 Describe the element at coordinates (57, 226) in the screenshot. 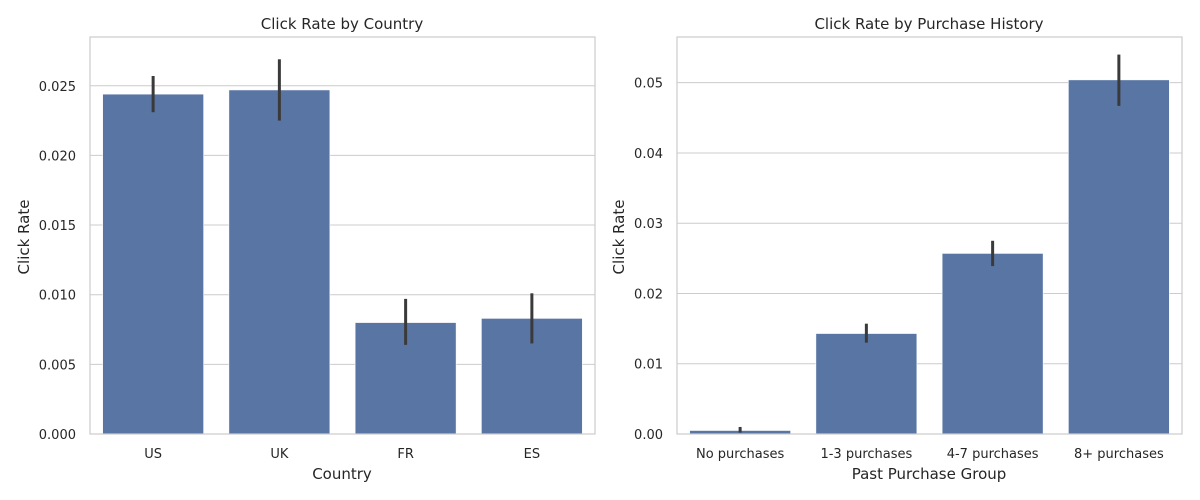

I see `y-tick-label: 0.015` at that location.